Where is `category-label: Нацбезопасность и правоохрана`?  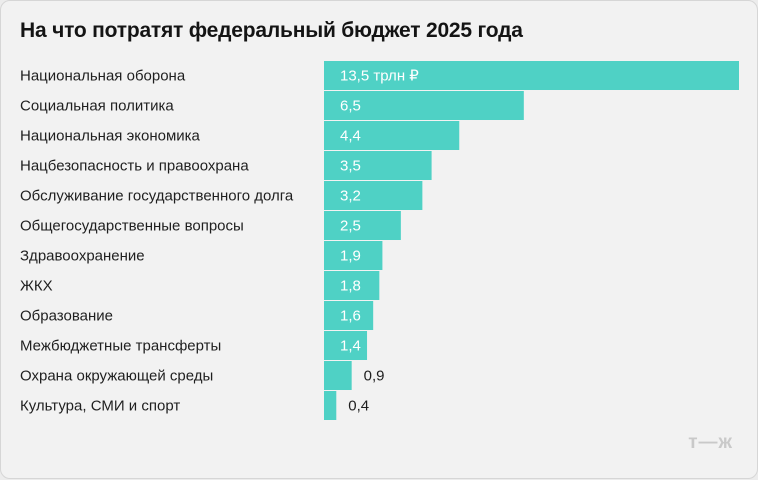 category-label: Нацбезопасность и правоохрана is located at coordinates (134, 166).